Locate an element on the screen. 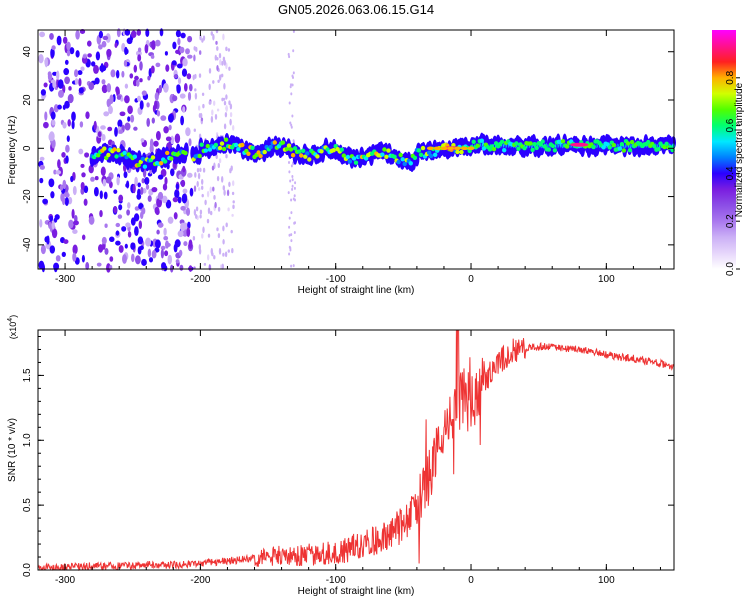 The image size is (750, 600). snr-scale-base: (x10 is located at coordinates (13, 331).